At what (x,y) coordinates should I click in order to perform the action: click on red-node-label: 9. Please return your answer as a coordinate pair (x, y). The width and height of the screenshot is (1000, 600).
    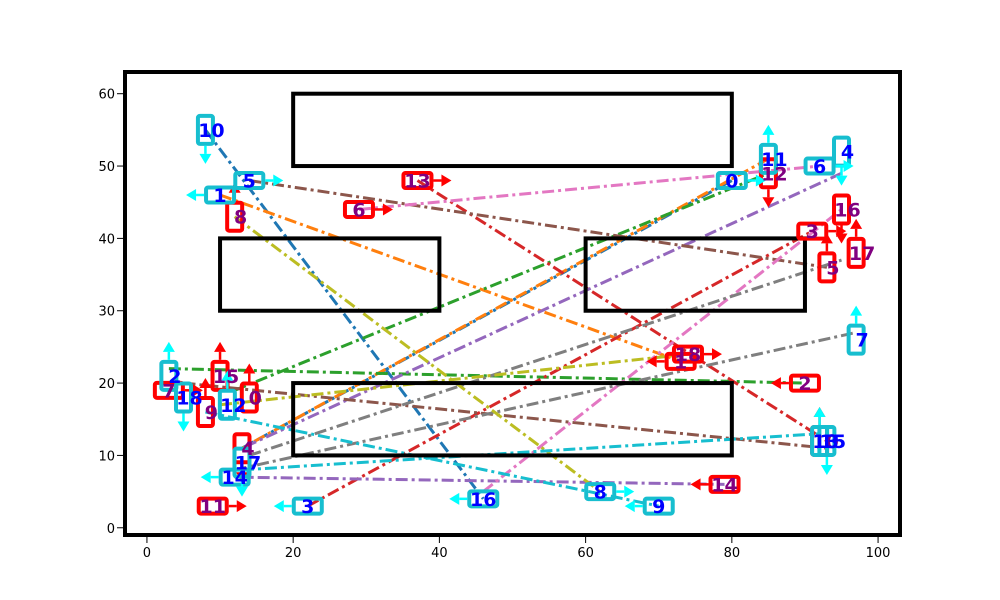
    Looking at the image, I should click on (211, 413).